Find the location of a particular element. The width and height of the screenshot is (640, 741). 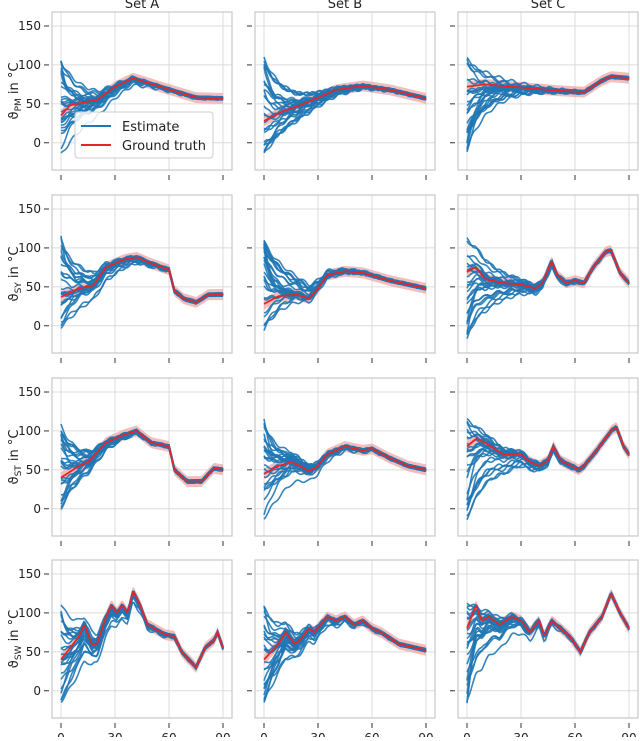

panel: 0306090050100150Time in min is located at coordinates (125, 650).